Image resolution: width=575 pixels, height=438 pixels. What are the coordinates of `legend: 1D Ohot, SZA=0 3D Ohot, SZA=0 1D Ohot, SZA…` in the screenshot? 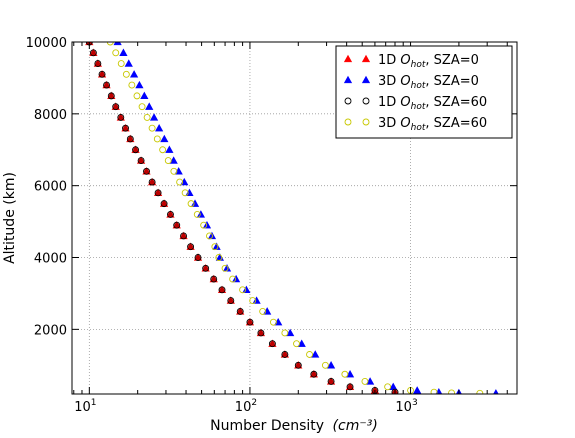 It's located at (424, 92).